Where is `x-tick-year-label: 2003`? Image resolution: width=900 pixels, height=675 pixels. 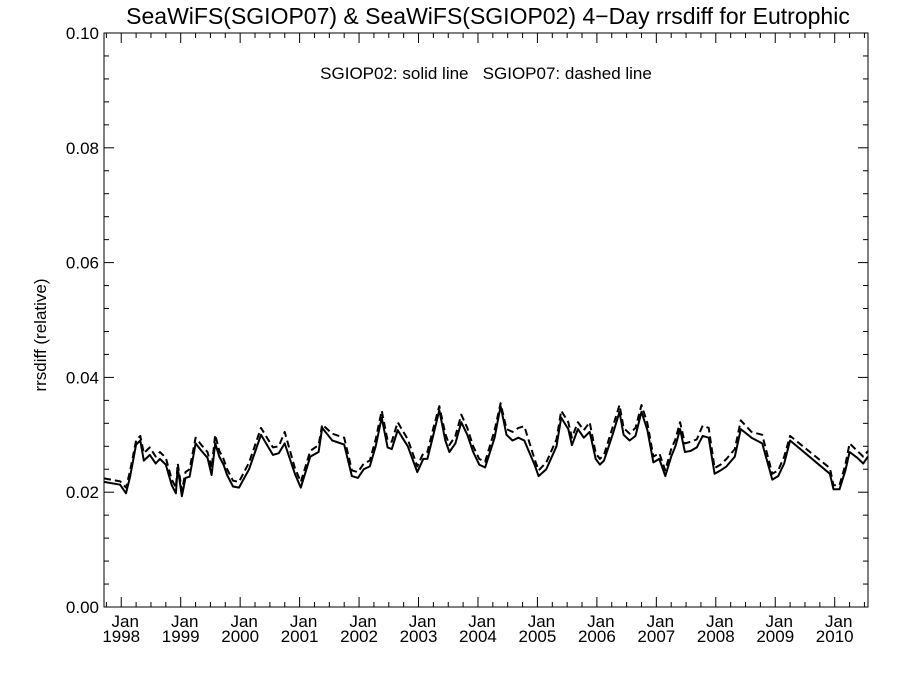 x-tick-year-label: 2003 is located at coordinates (419, 636).